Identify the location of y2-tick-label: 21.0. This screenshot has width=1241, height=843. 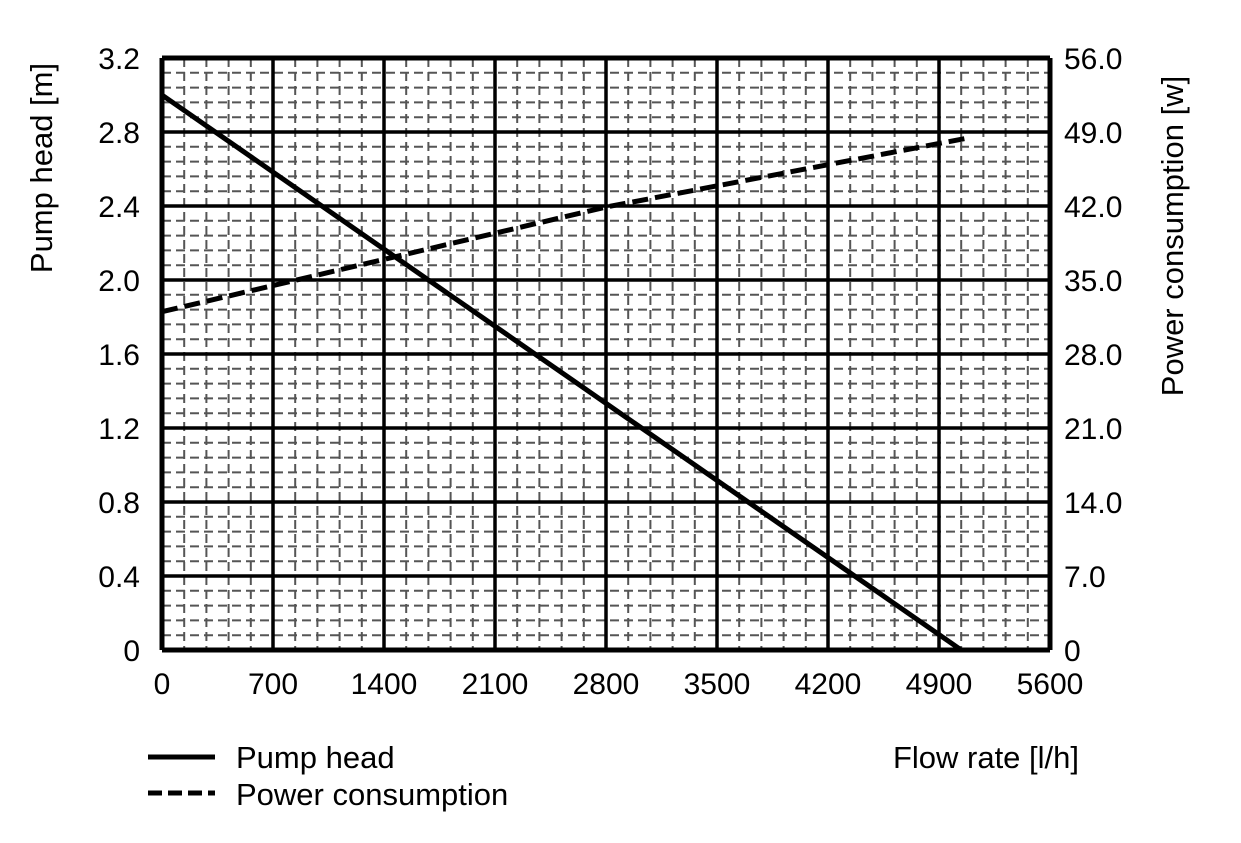
(1093, 429).